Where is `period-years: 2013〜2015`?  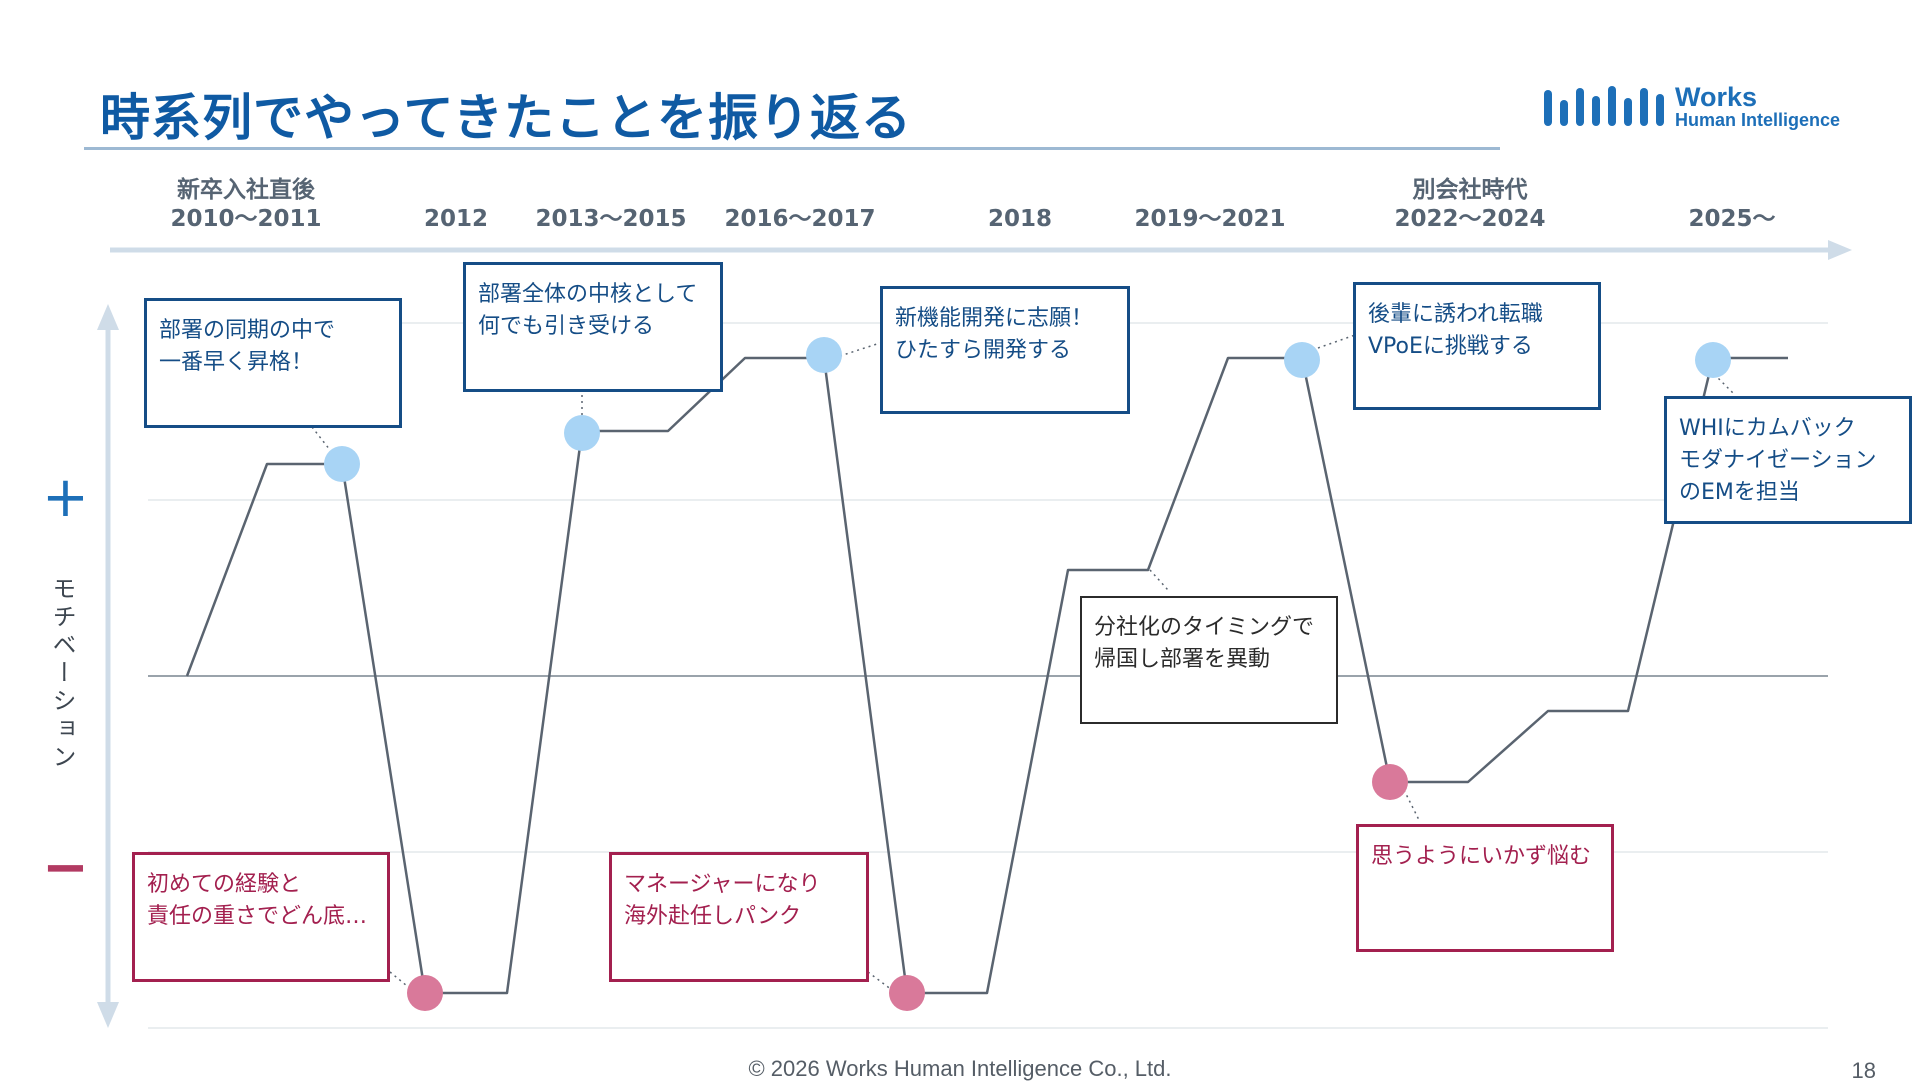 period-years: 2013〜2015 is located at coordinates (611, 219).